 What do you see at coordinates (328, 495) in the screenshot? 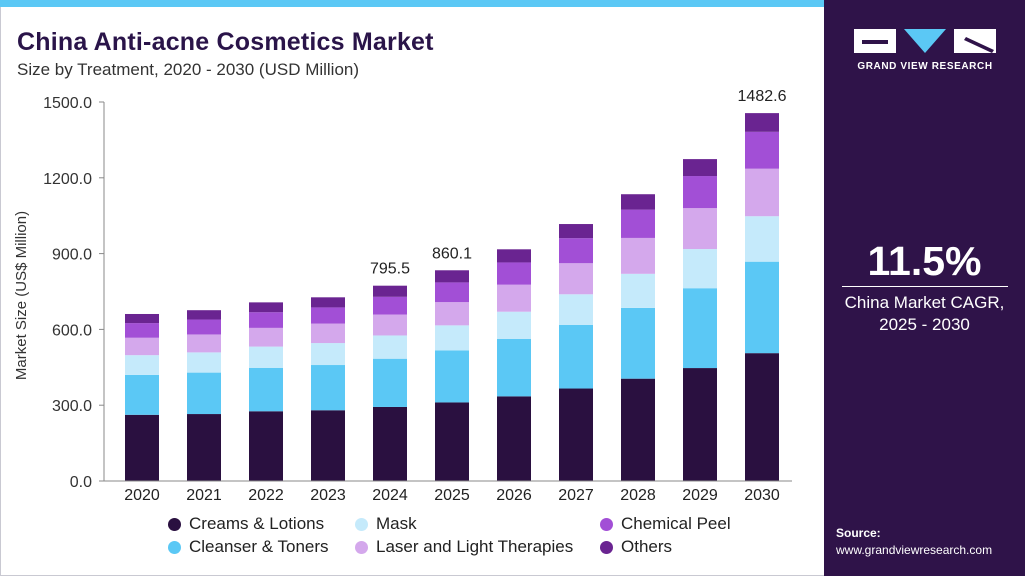
I see `x-tick-label: 2023` at bounding box center [328, 495].